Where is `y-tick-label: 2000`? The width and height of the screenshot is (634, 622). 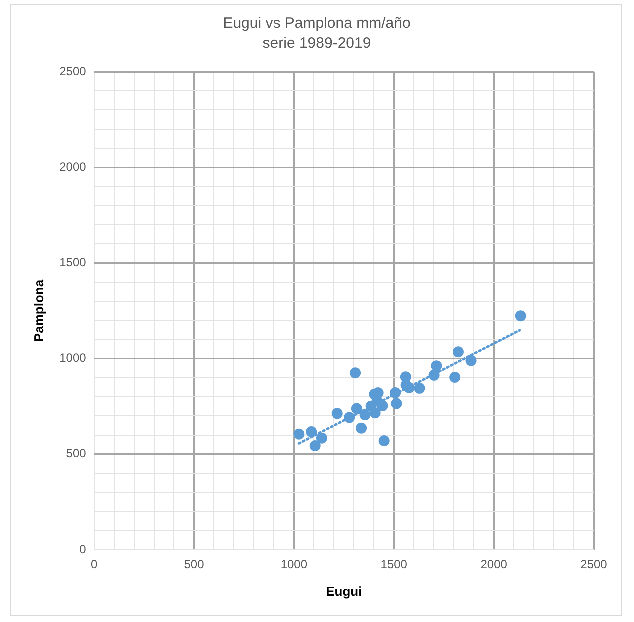
y-tick-label: 2000 is located at coordinates (73, 167).